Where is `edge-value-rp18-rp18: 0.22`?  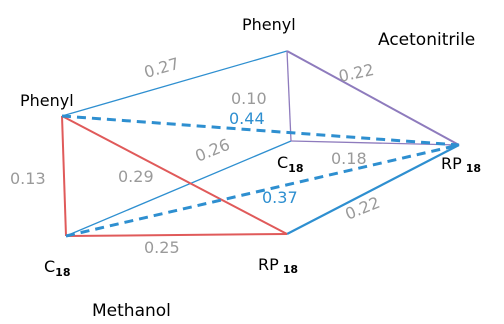
edge-value-rp18-rp18: 0.22 is located at coordinates (362, 208).